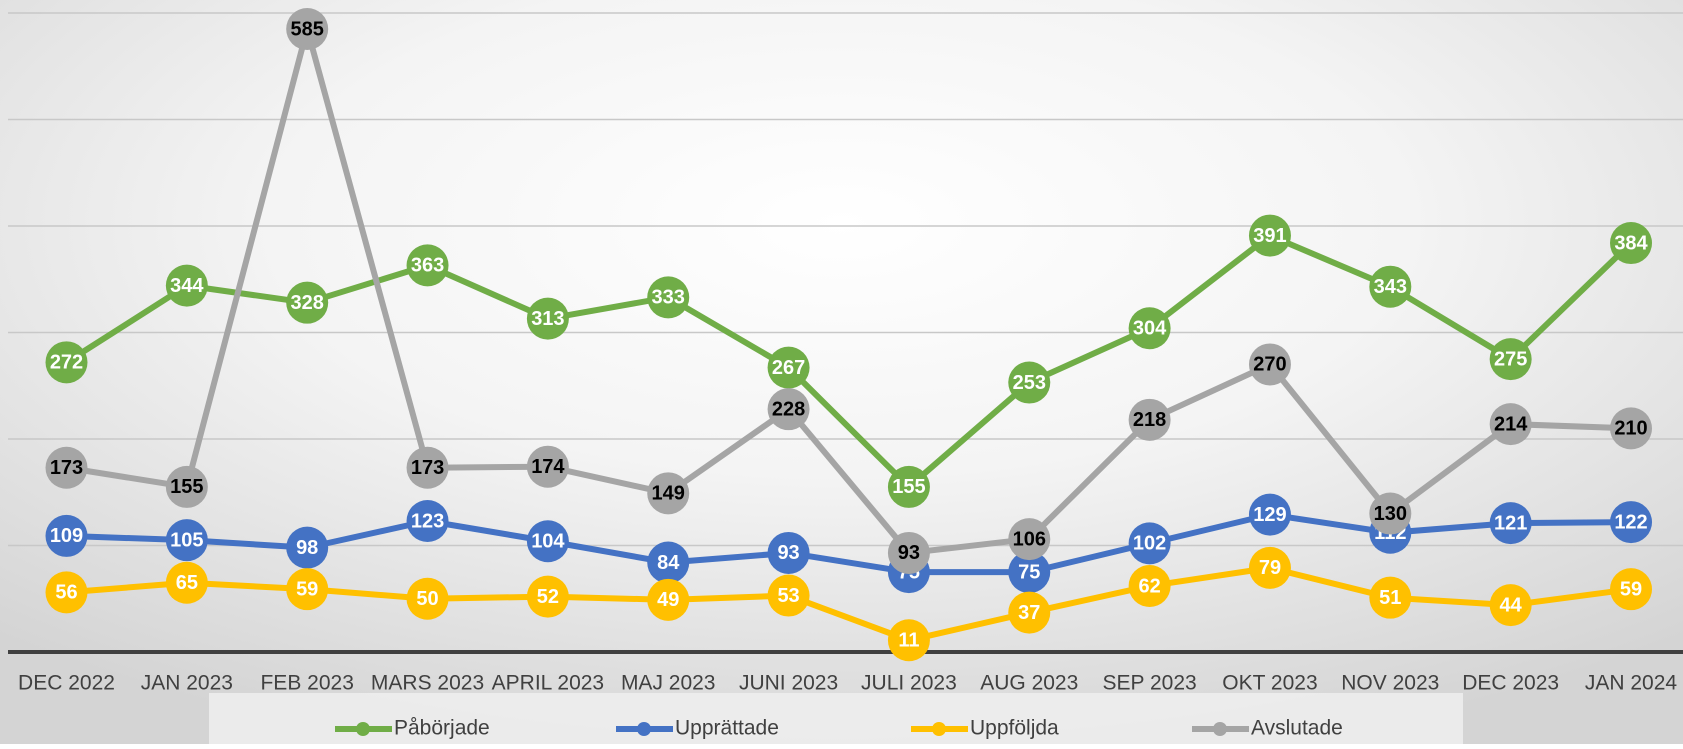 Image resolution: width=1683 pixels, height=749 pixels. What do you see at coordinates (548, 467) in the screenshot?
I see `data-label: 174` at bounding box center [548, 467].